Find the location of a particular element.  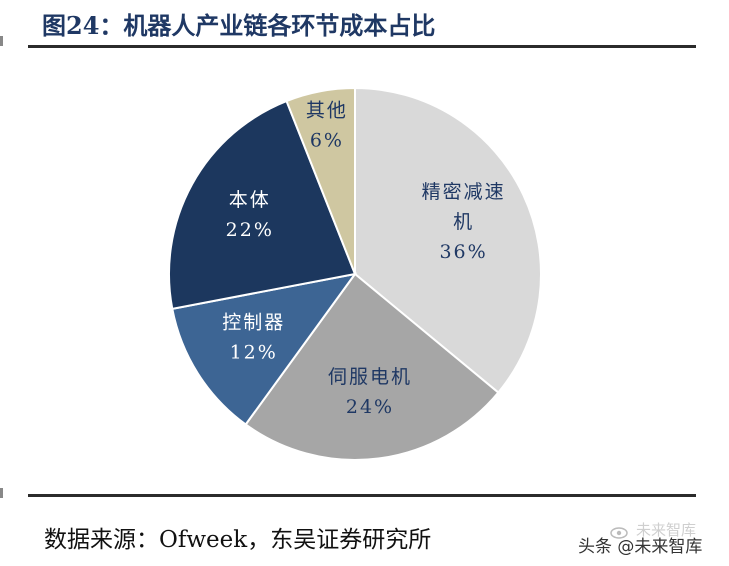

top-rule is located at coordinates (362, 46).